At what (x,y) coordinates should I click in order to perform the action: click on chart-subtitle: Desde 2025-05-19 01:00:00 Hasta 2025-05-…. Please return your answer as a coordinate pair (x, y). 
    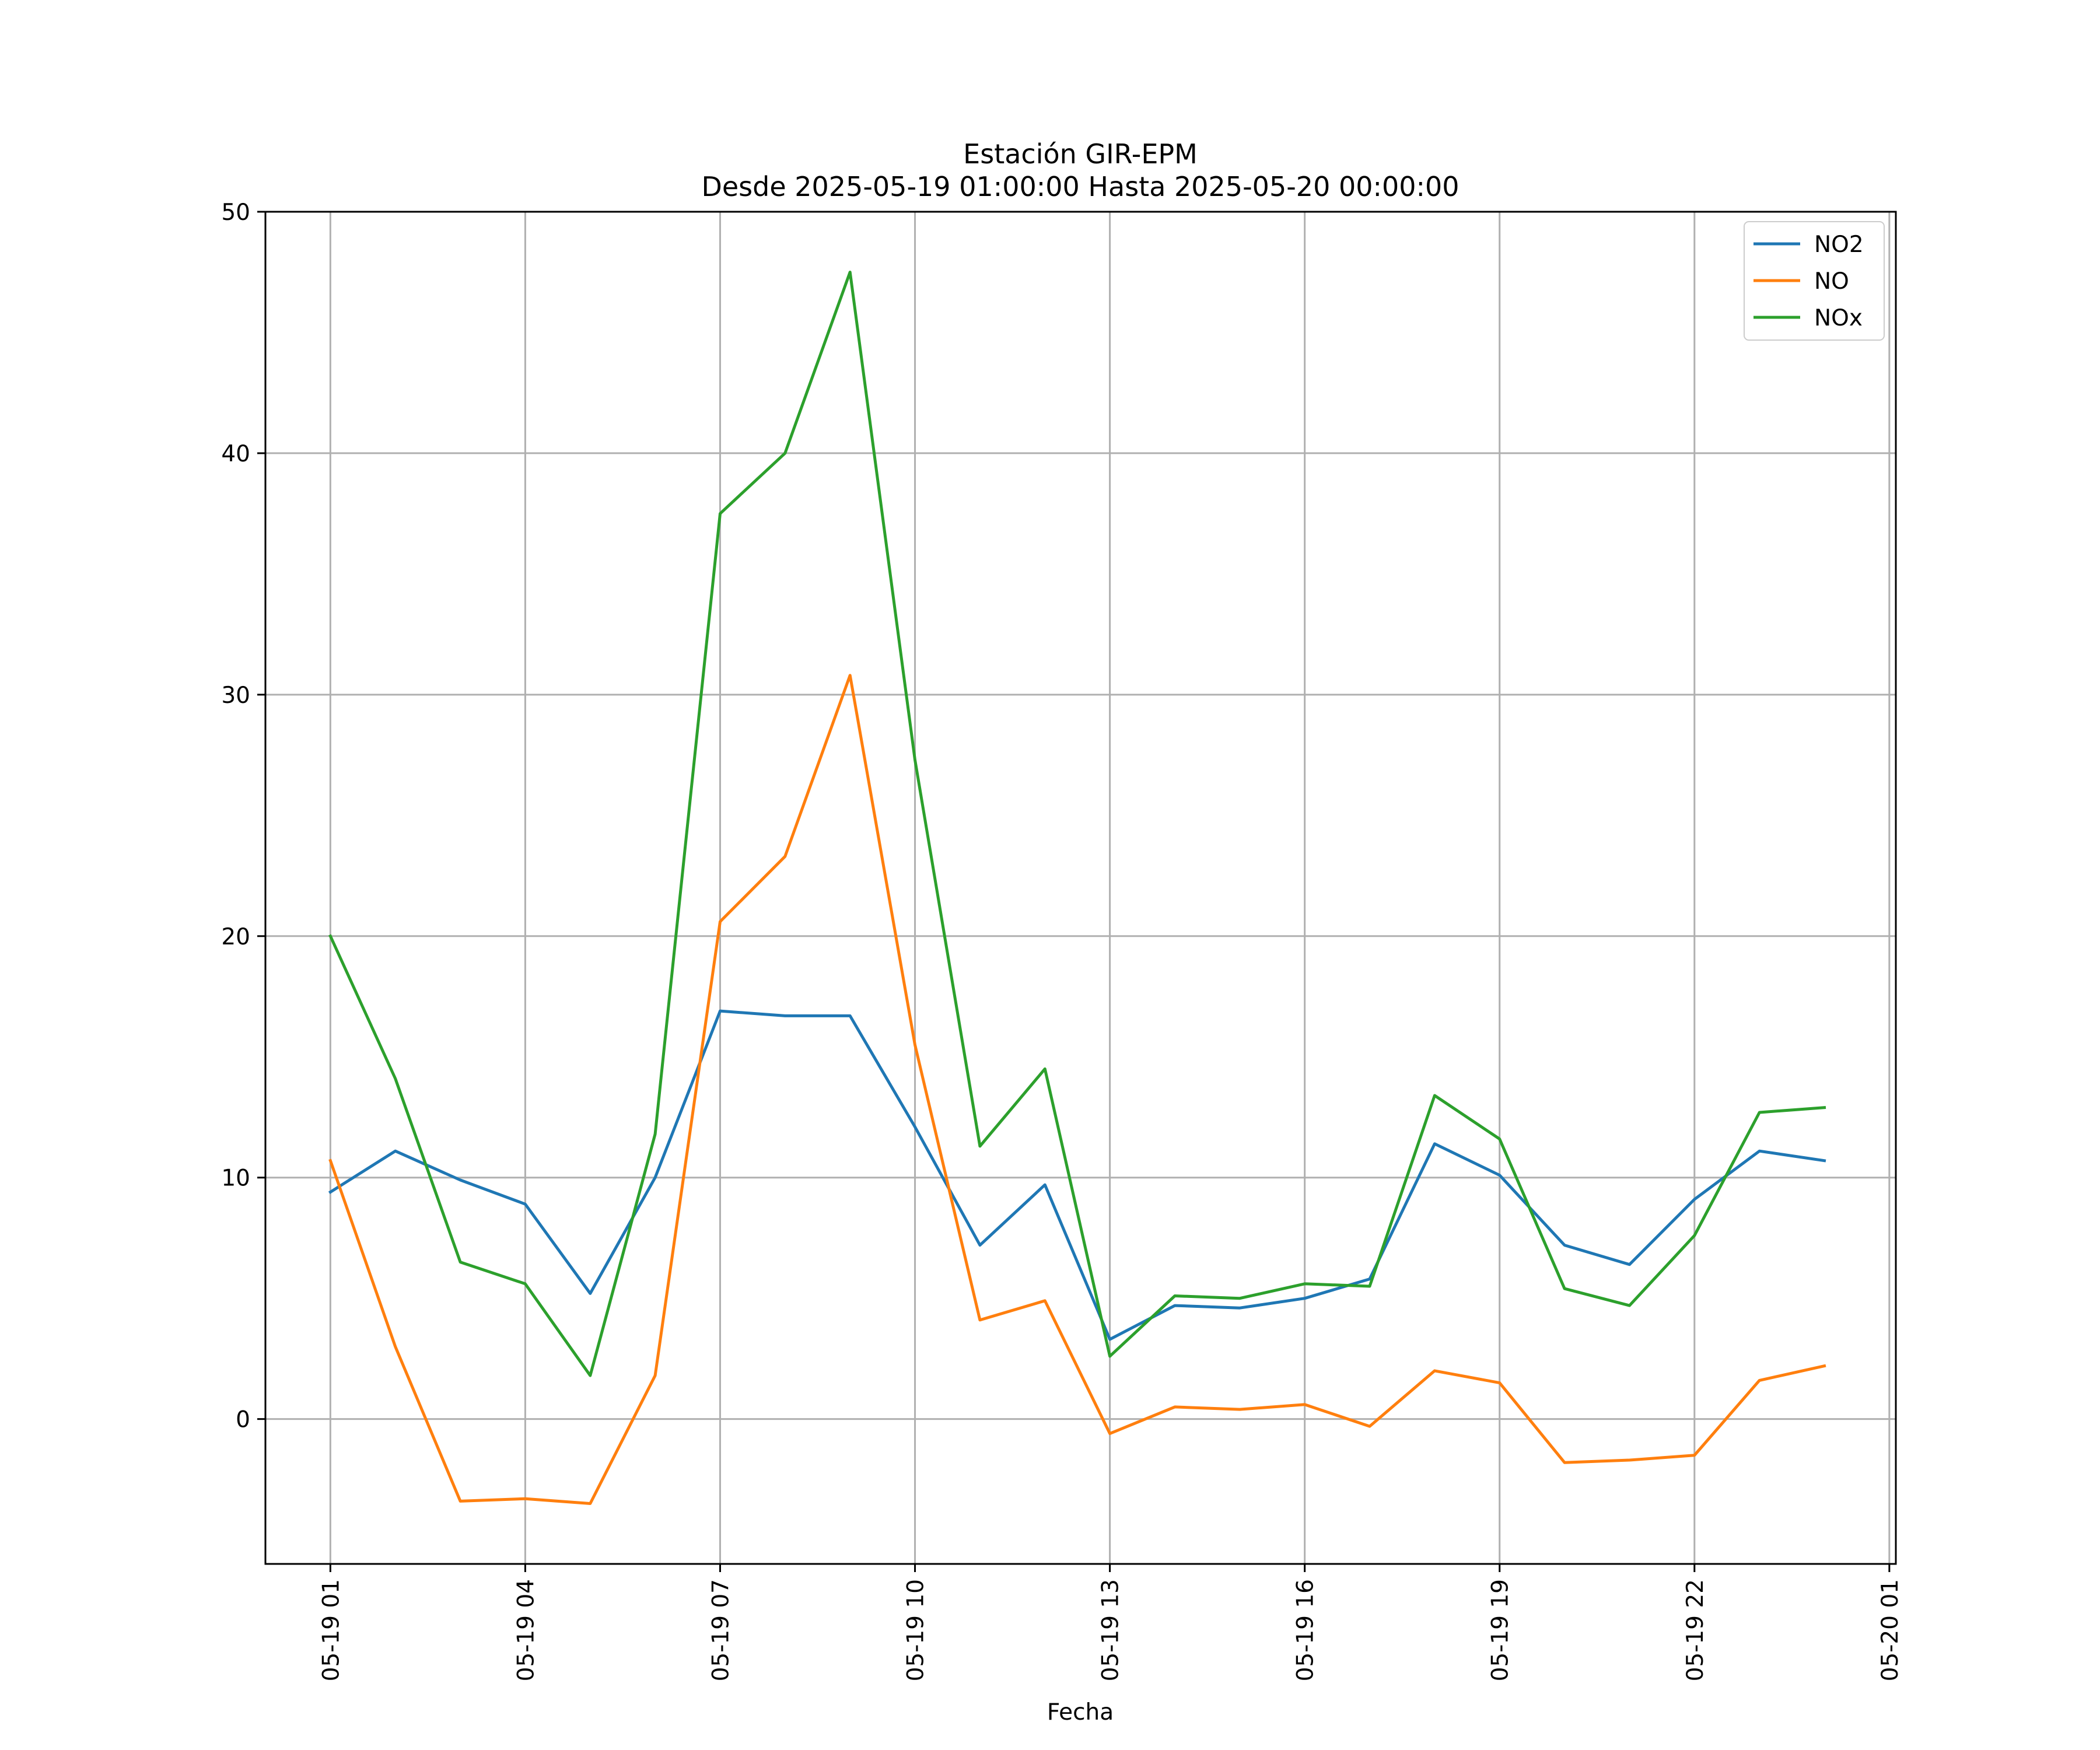
    Looking at the image, I should click on (1080, 187).